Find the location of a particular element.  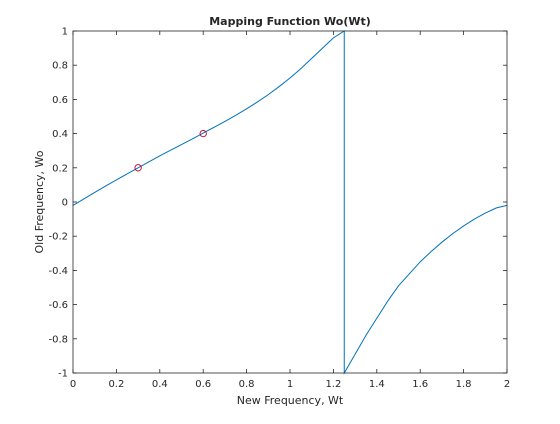

y-tick-label: 0.6 is located at coordinates (60, 100).